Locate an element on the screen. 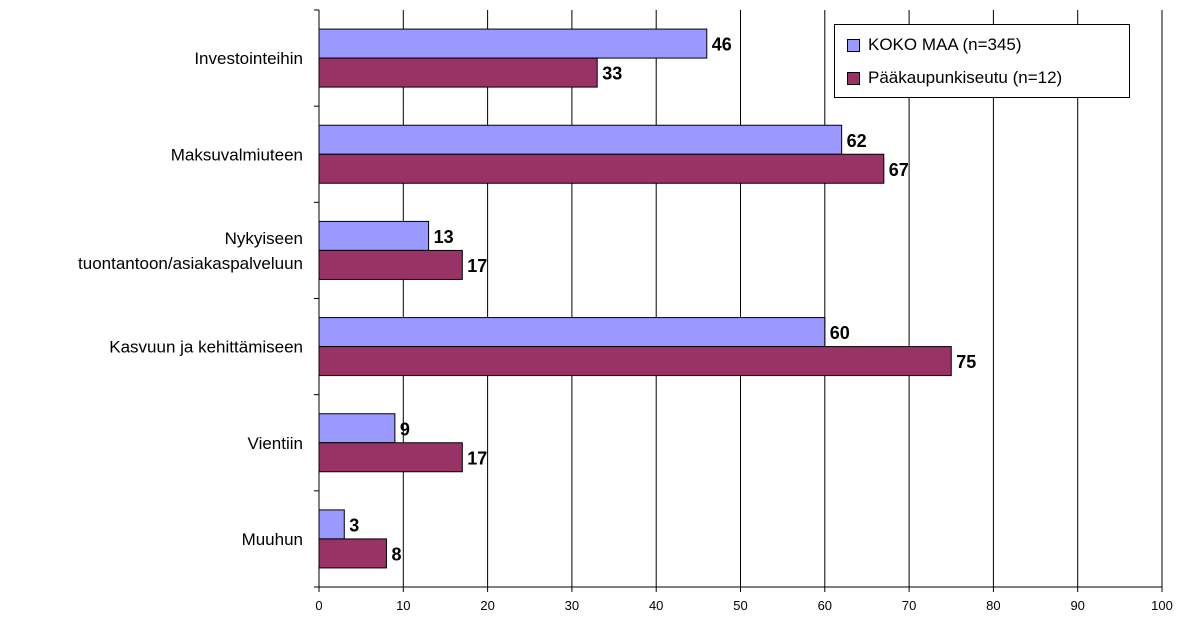 The image size is (1190, 619). data-label-s0-c4: 9 is located at coordinates (405, 429).